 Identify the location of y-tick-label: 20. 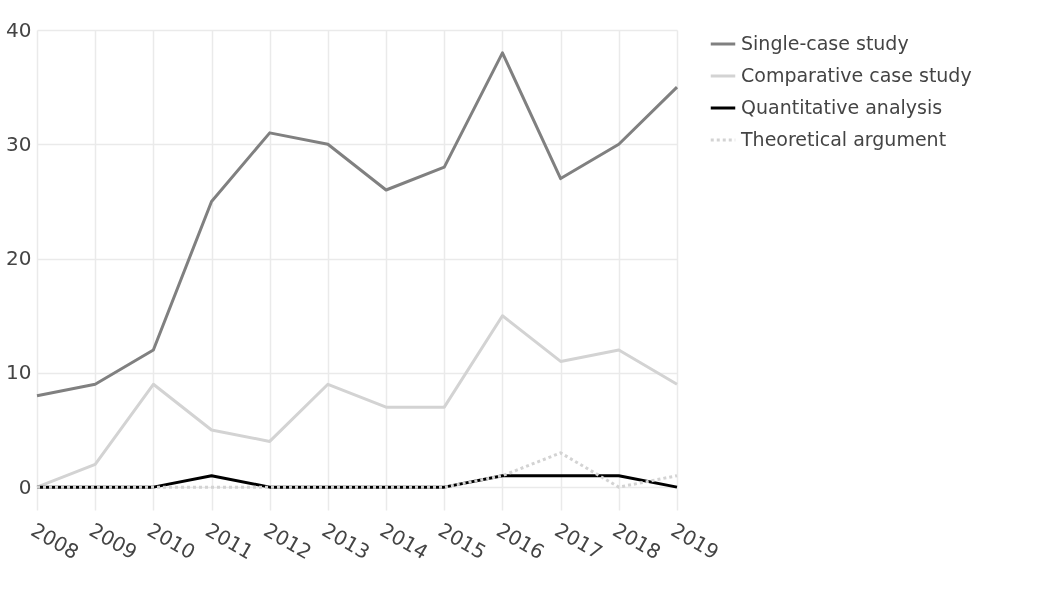
(19, 258).